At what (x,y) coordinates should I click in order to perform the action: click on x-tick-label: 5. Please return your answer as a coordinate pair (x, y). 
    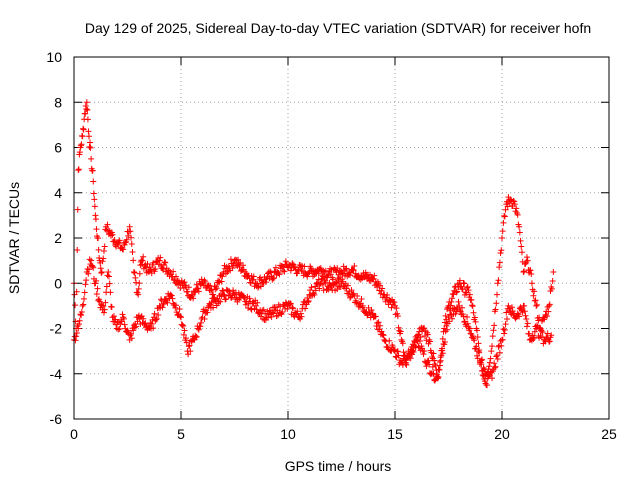
    Looking at the image, I should click on (181, 434).